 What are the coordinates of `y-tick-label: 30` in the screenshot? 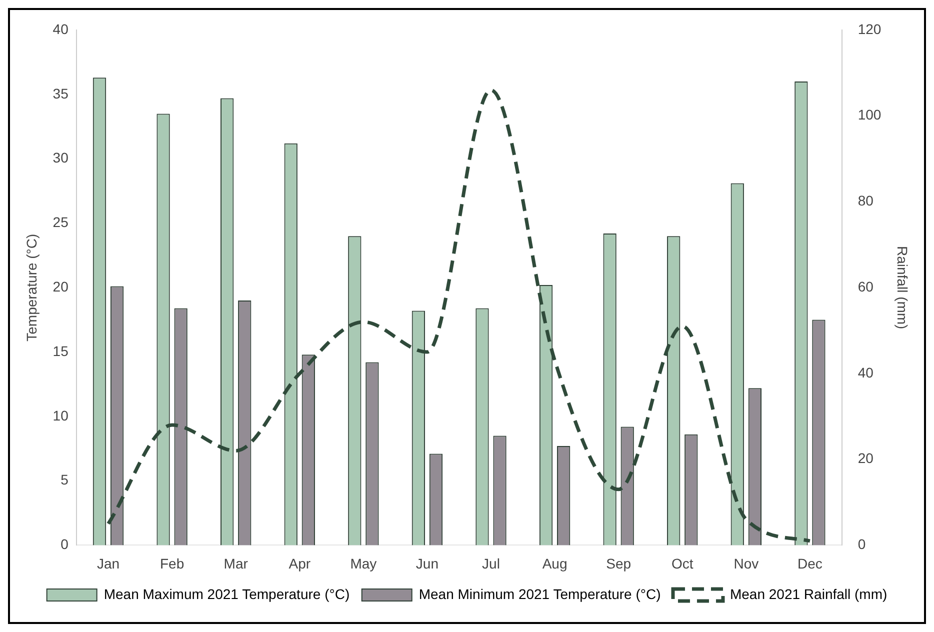 It's located at (60, 158).